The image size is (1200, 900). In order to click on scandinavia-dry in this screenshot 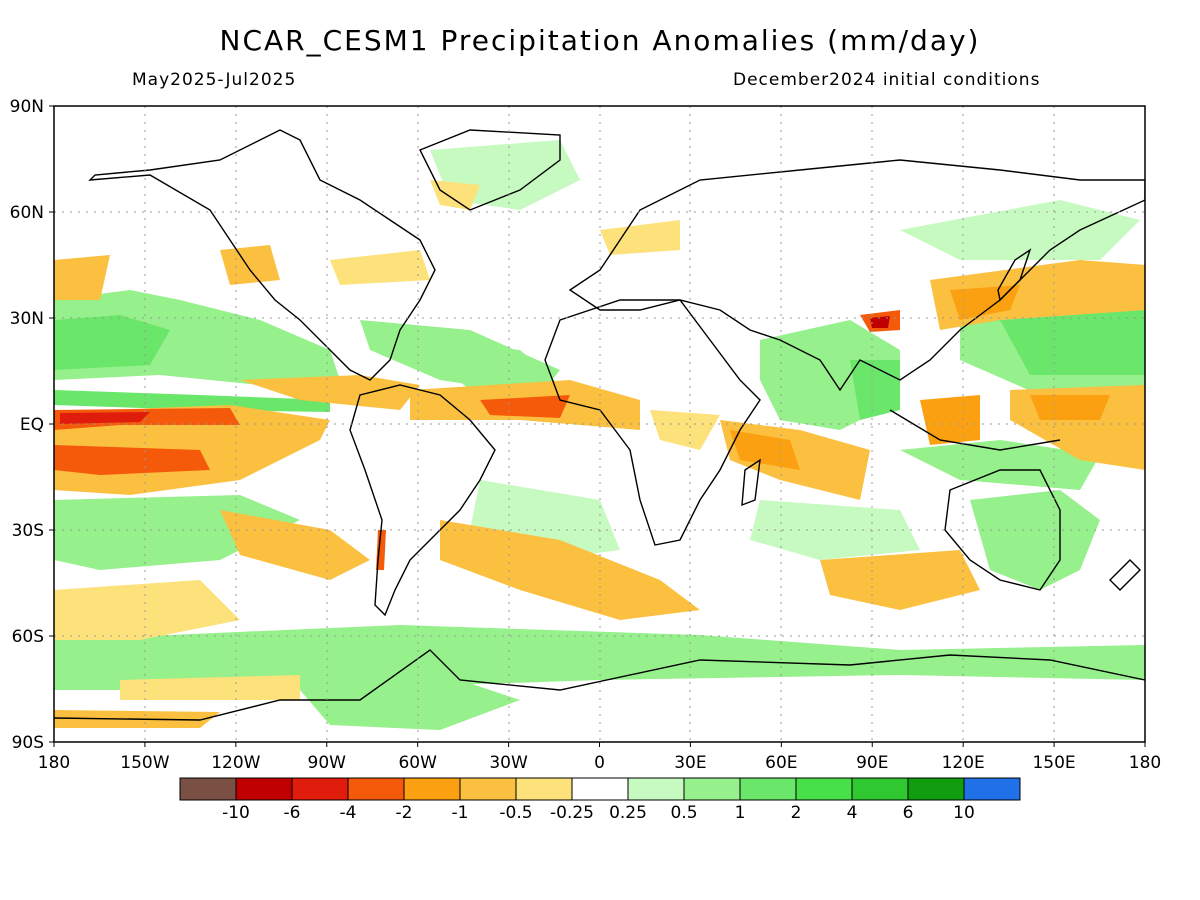, I will do `click(640, 237)`.